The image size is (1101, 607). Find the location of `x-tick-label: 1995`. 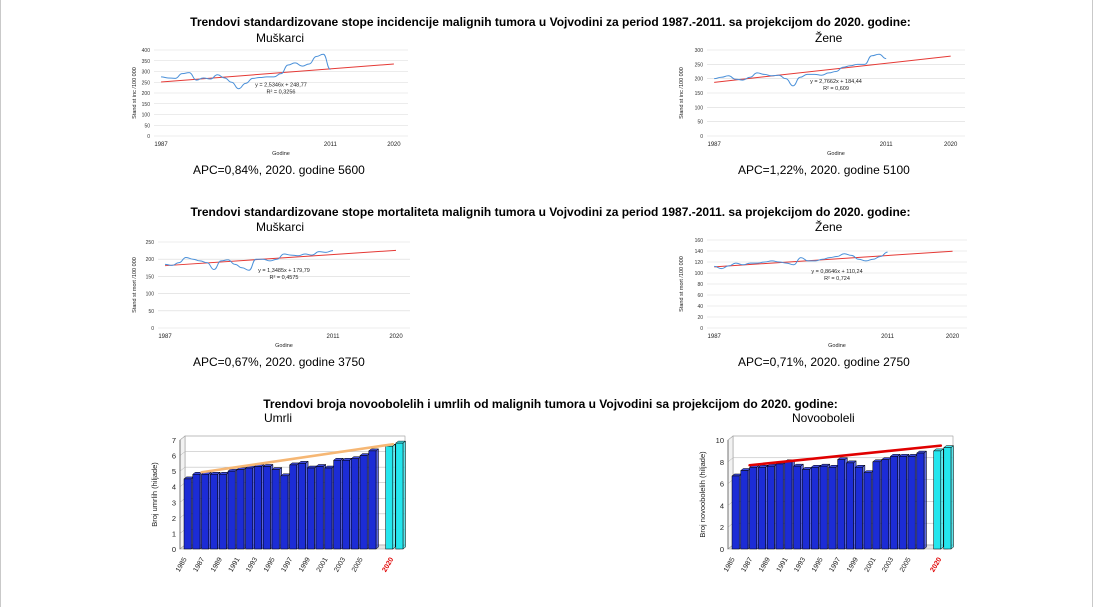

x-tick-label: 1995 is located at coordinates (818, 564).